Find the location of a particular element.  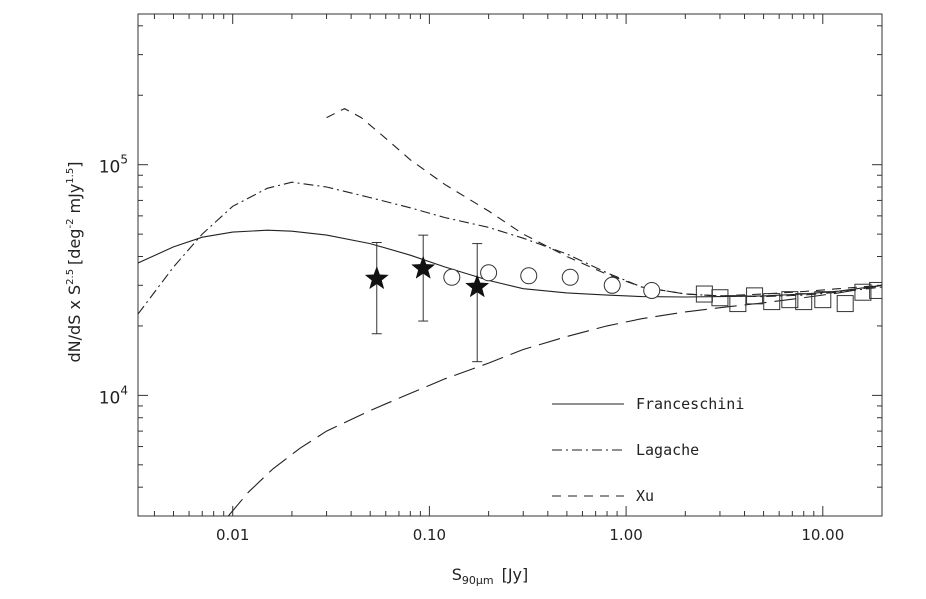

markers is located at coordinates (623, 298).